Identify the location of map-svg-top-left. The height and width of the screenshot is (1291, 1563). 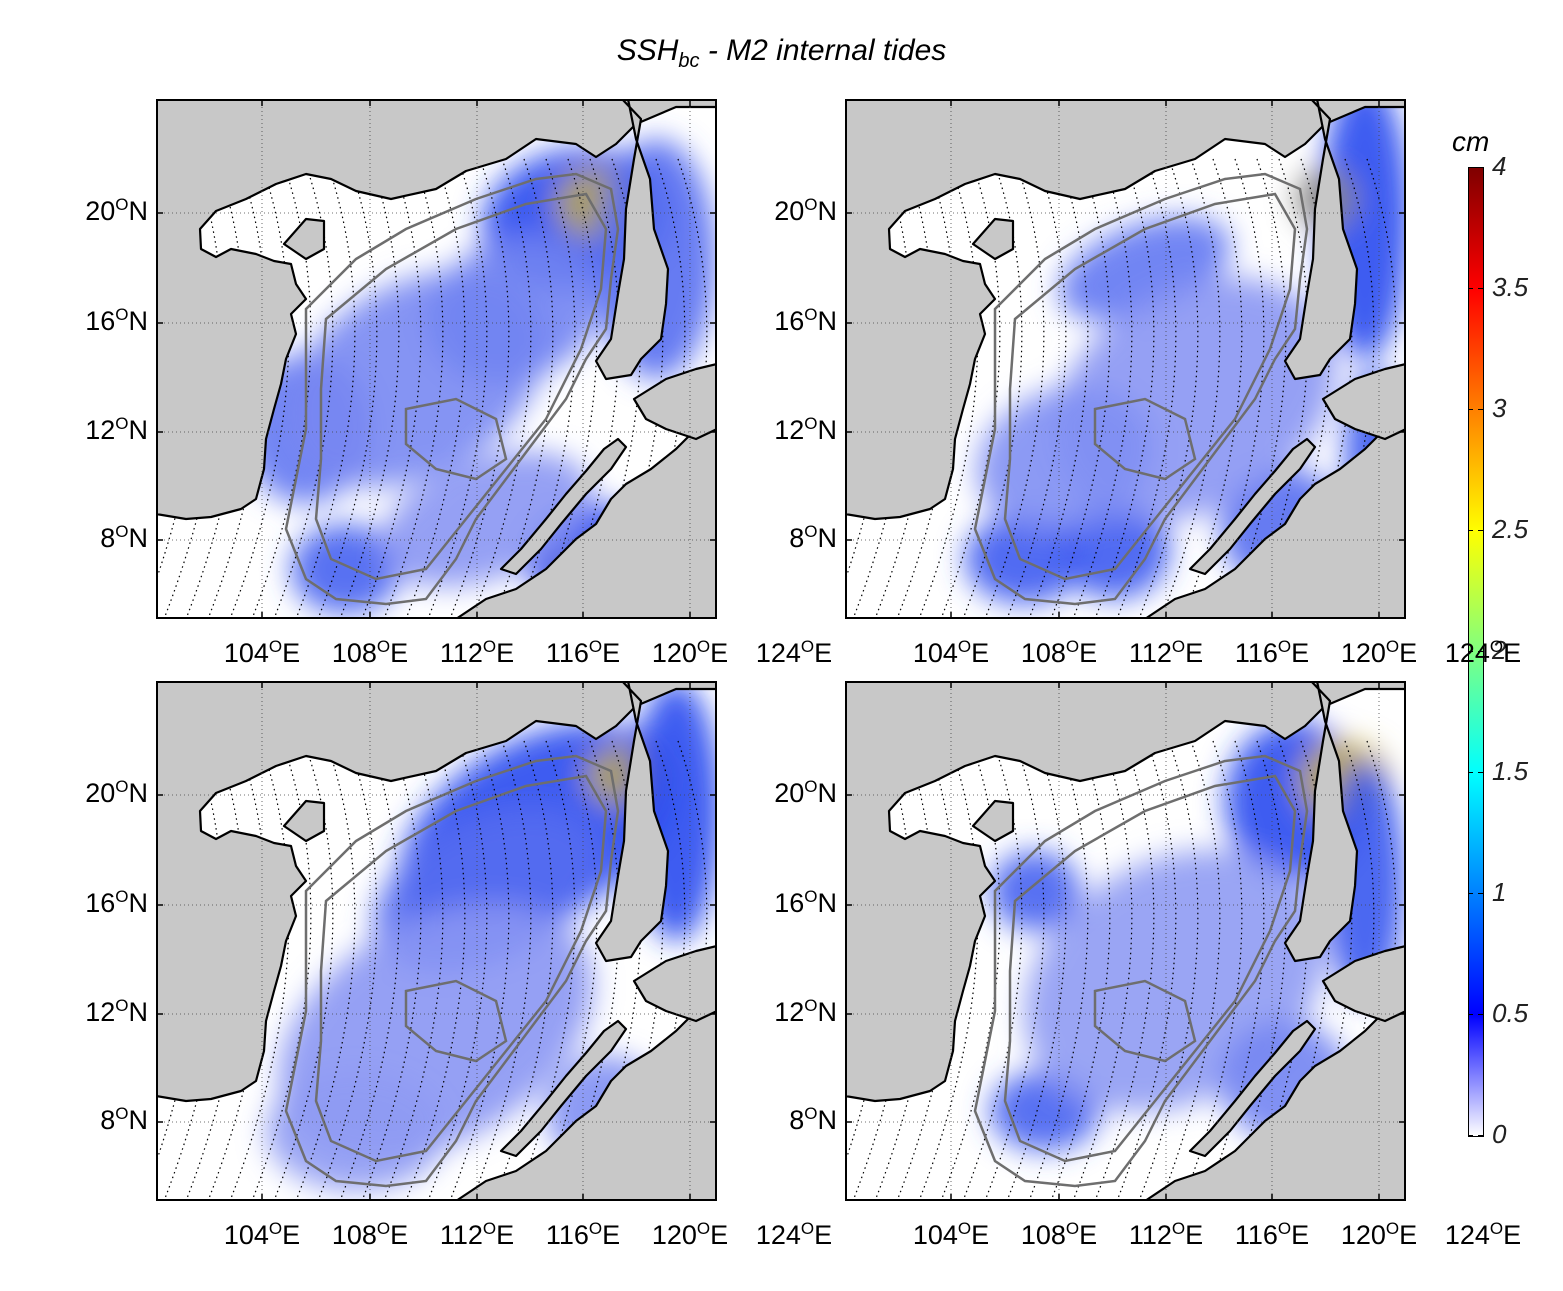
(436, 359).